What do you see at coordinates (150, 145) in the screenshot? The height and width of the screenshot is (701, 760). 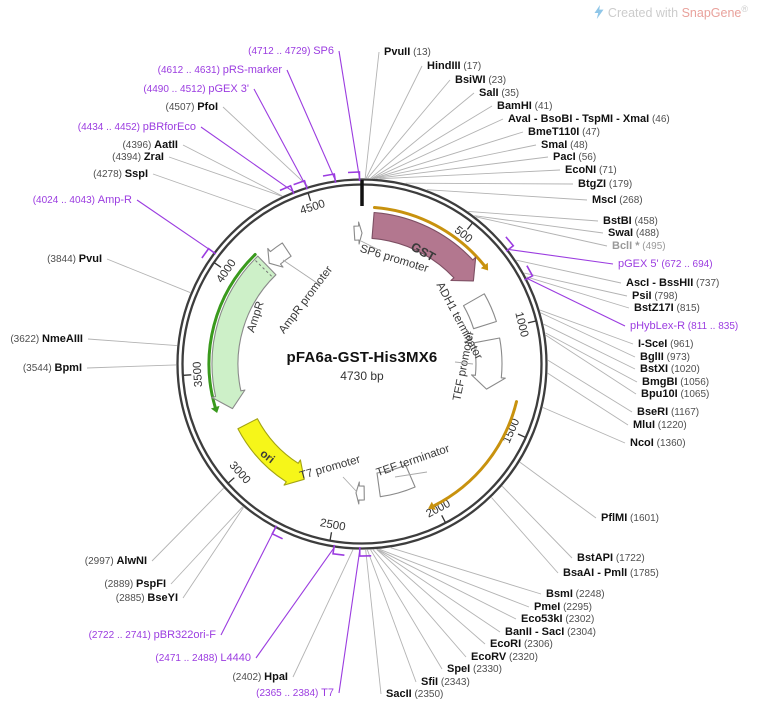 I see `site-label-aatii: (4396) AatII` at bounding box center [150, 145].